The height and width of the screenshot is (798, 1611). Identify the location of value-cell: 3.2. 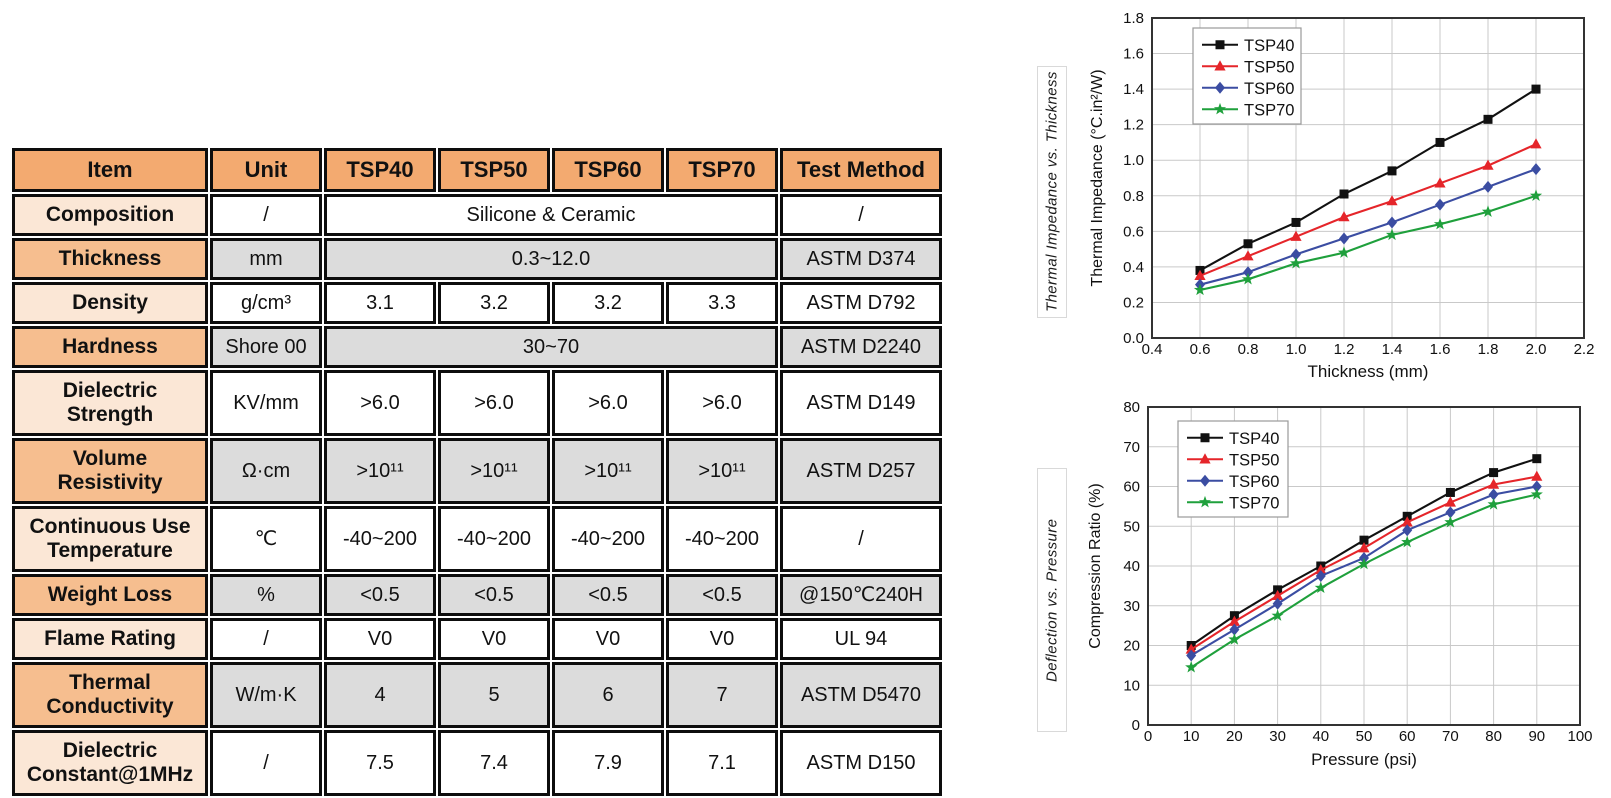
(608, 303).